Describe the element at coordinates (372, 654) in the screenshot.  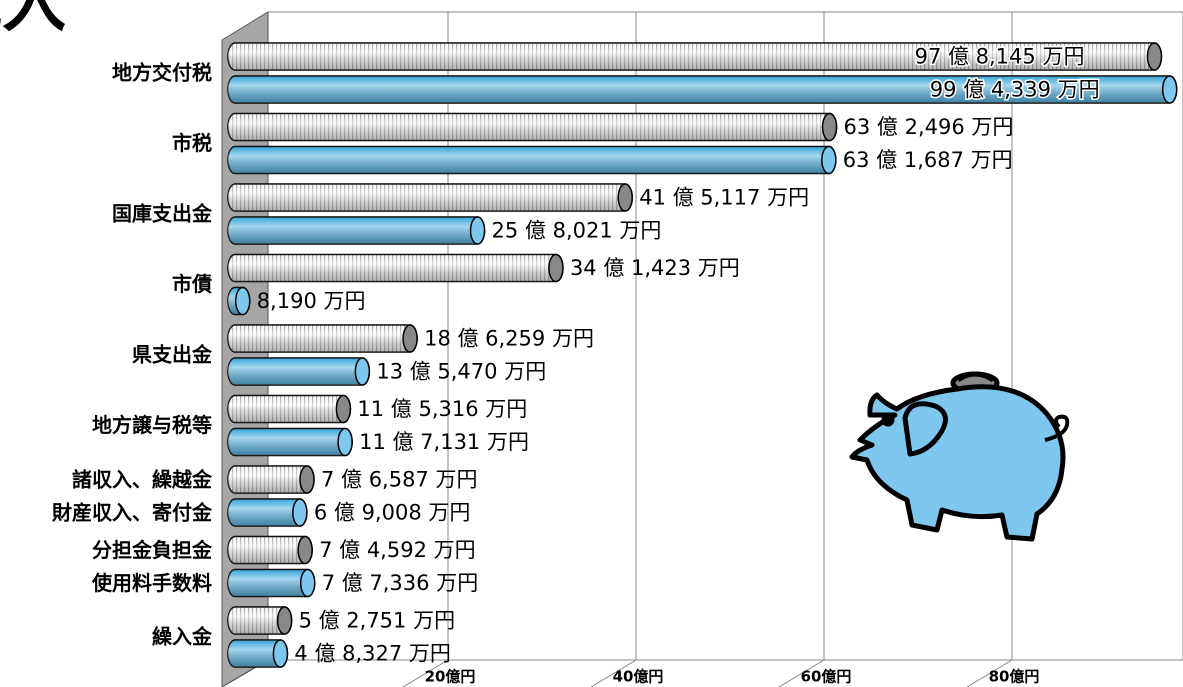
I see `value-label: 4 億 8,327 万円` at that location.